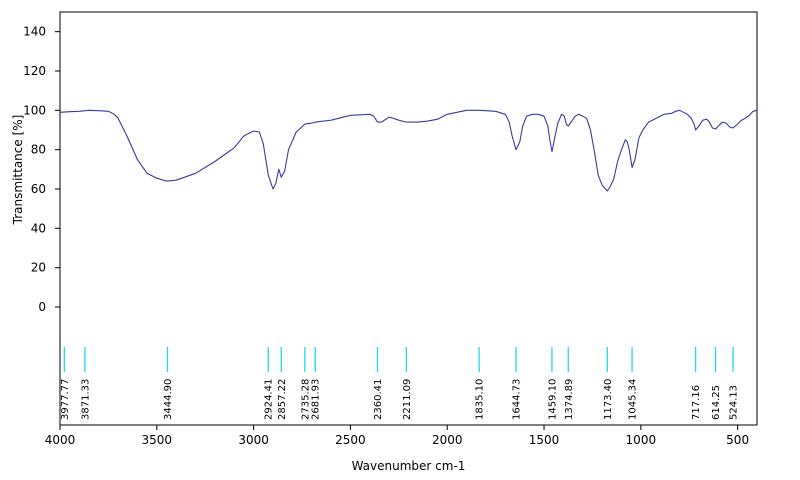  What do you see at coordinates (696, 402) in the screenshot?
I see `peak-label: 717.16` at bounding box center [696, 402].